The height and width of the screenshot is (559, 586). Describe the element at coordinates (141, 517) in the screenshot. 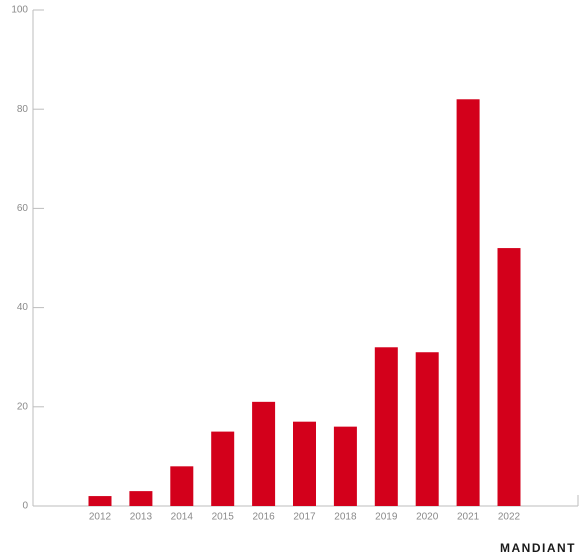

I see `x-tick-label: 2013` at that location.